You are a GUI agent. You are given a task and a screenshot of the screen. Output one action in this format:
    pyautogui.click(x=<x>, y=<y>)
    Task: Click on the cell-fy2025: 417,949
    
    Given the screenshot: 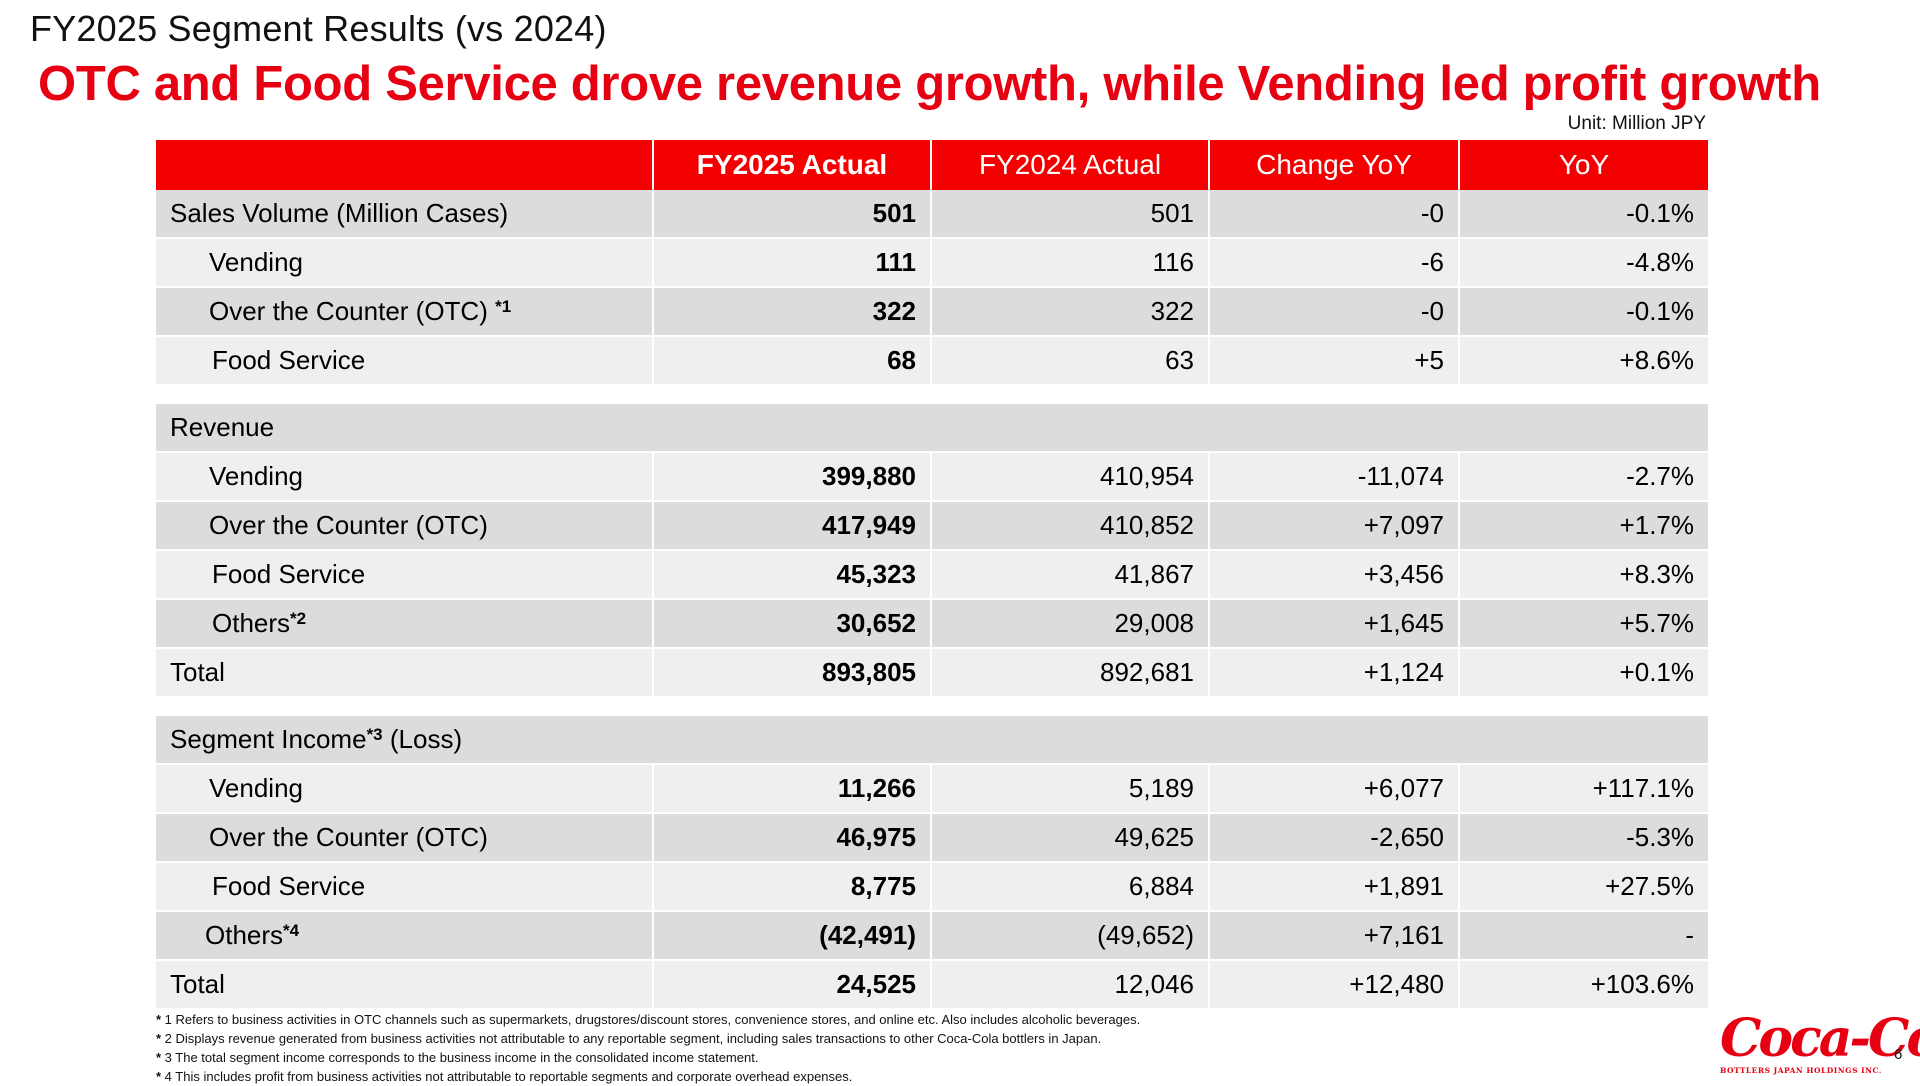 What is the action you would take?
    pyautogui.click(x=793, y=526)
    